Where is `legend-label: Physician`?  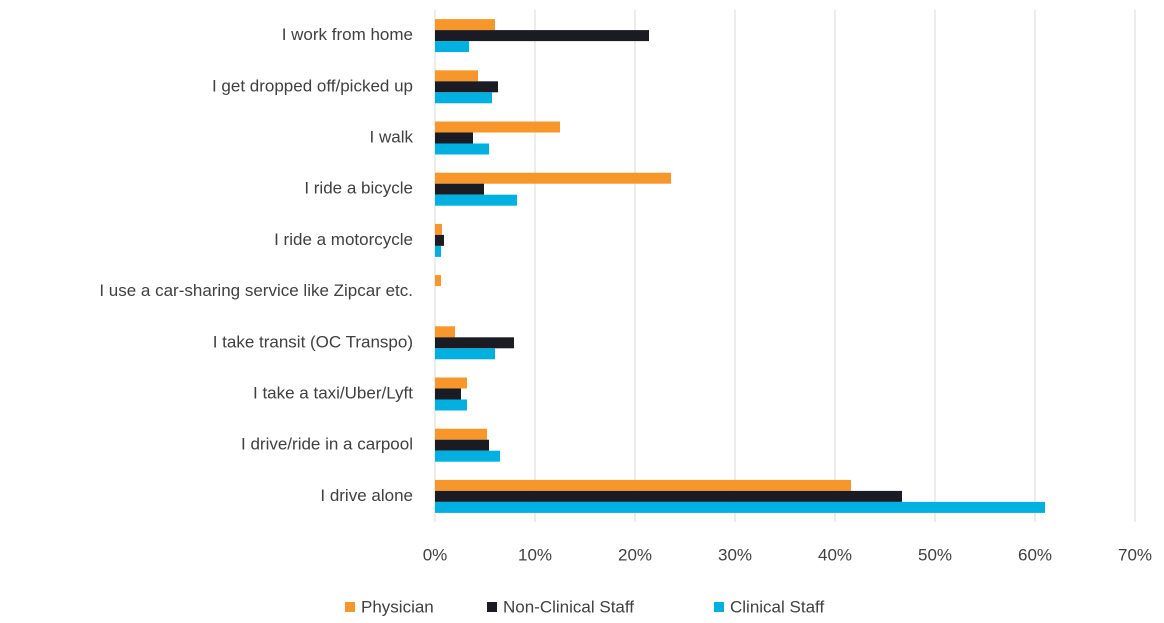
legend-label: Physician is located at coordinates (397, 606).